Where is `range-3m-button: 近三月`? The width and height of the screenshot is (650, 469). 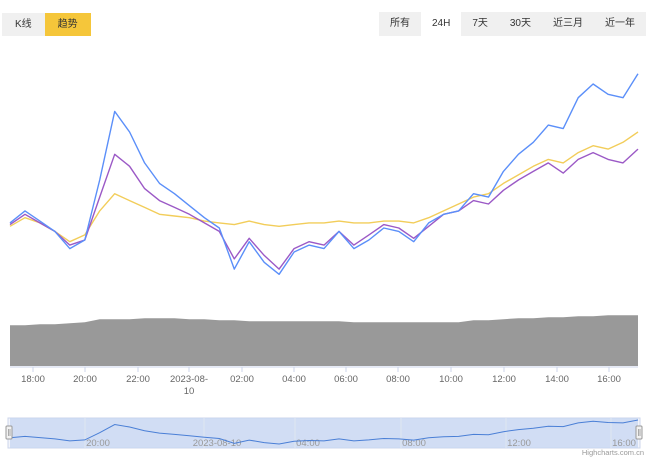
range-3m-button: 近三月 is located at coordinates (568, 23).